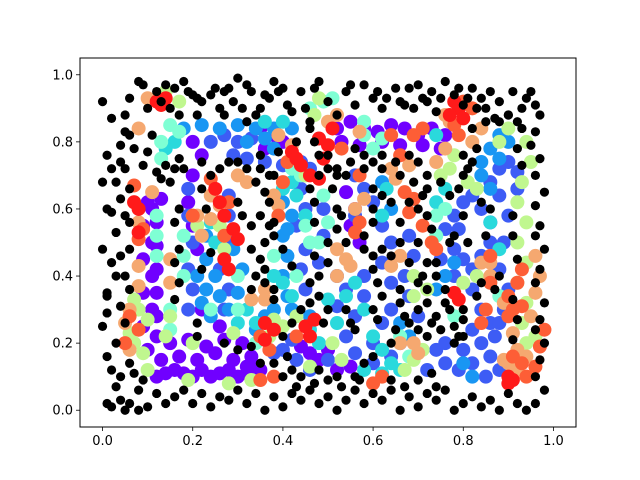 This screenshot has width=640, height=480. Describe the element at coordinates (62, 411) in the screenshot. I see `y-tick-label: 0.0` at that location.